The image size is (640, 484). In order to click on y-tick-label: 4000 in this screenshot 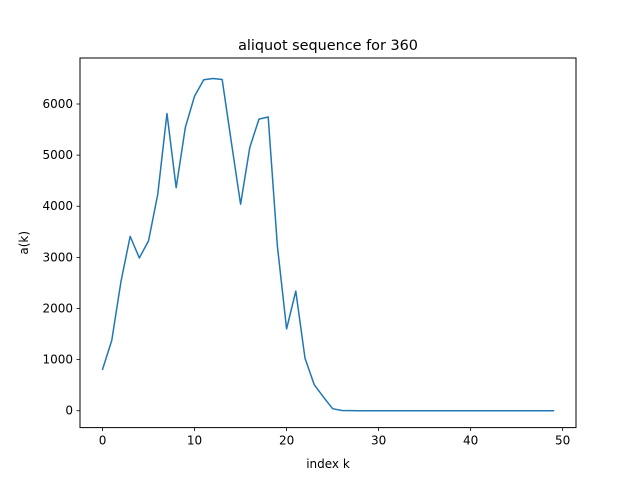, I will do `click(57, 206)`.